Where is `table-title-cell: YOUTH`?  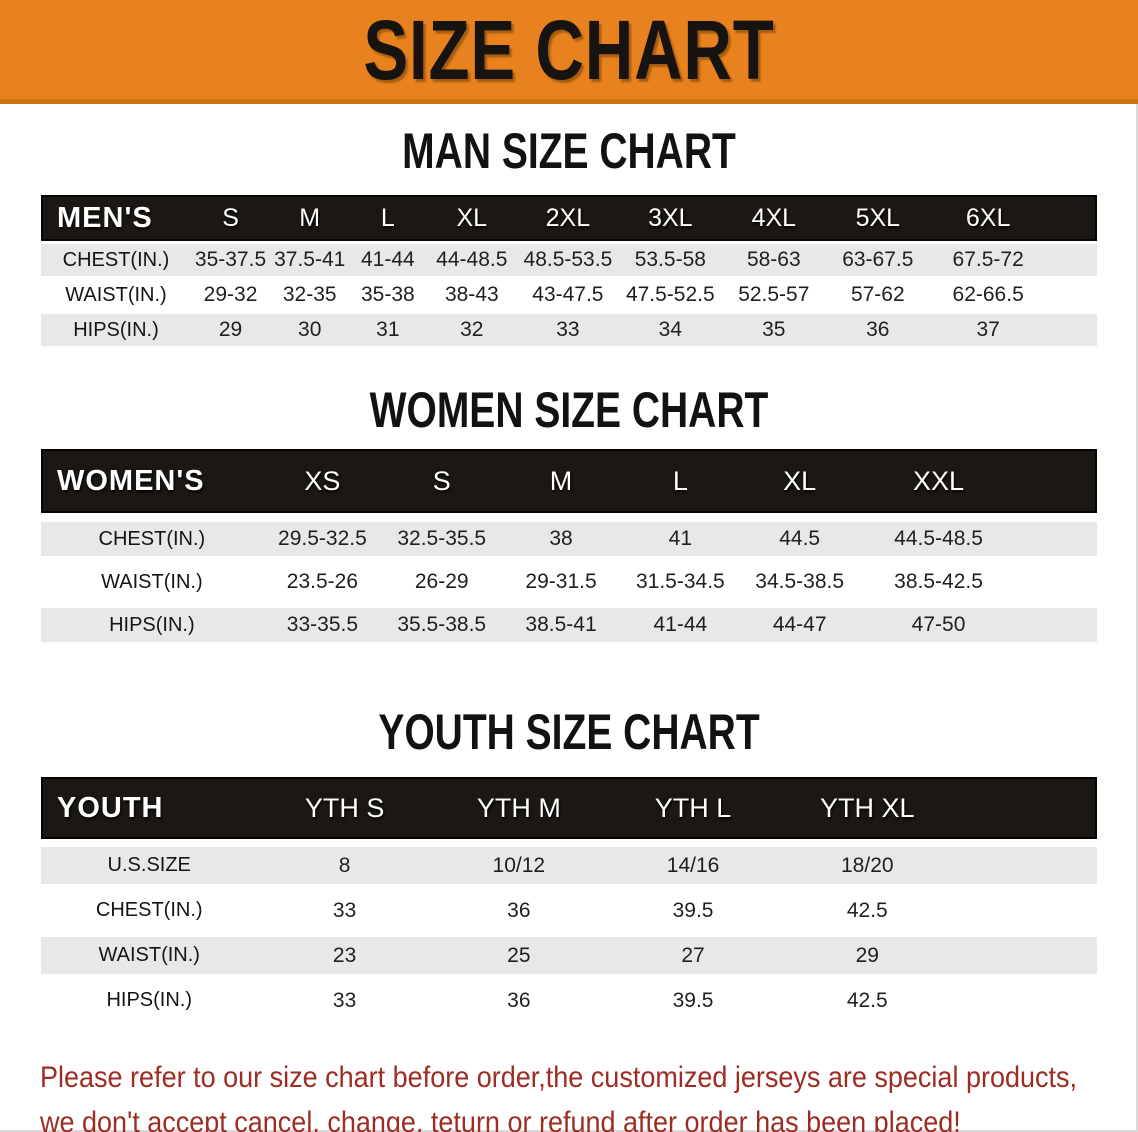 table-title-cell: YOUTH is located at coordinates (149, 808).